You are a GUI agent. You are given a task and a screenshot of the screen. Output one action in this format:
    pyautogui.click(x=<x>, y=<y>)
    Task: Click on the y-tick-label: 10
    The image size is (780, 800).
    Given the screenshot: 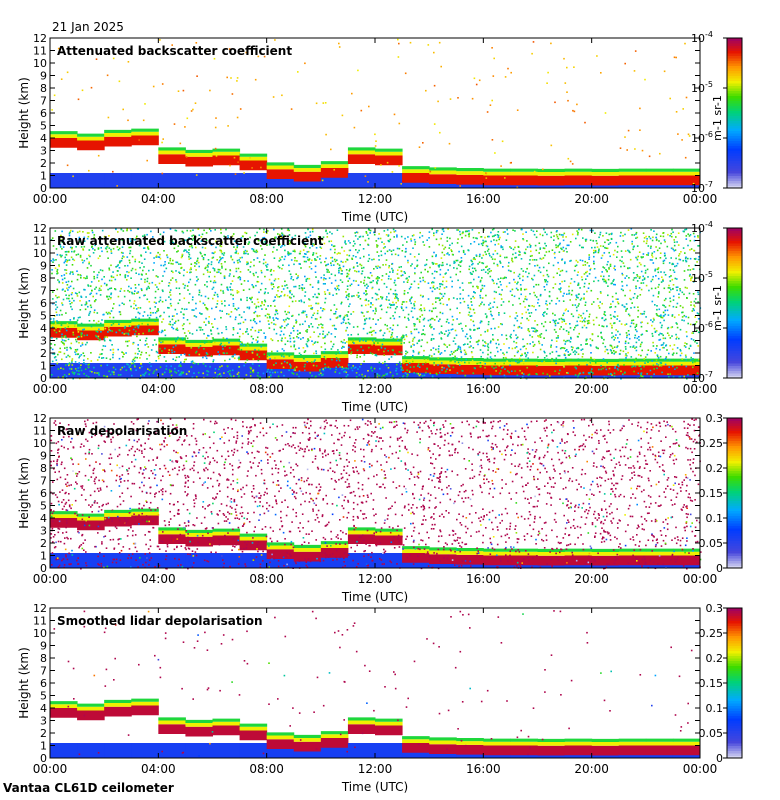 What is the action you would take?
    pyautogui.click(x=40, y=63)
    